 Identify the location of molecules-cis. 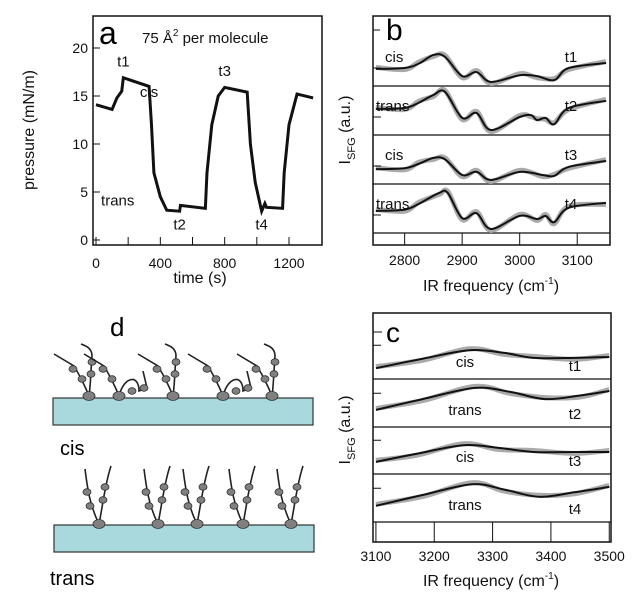
(166, 372).